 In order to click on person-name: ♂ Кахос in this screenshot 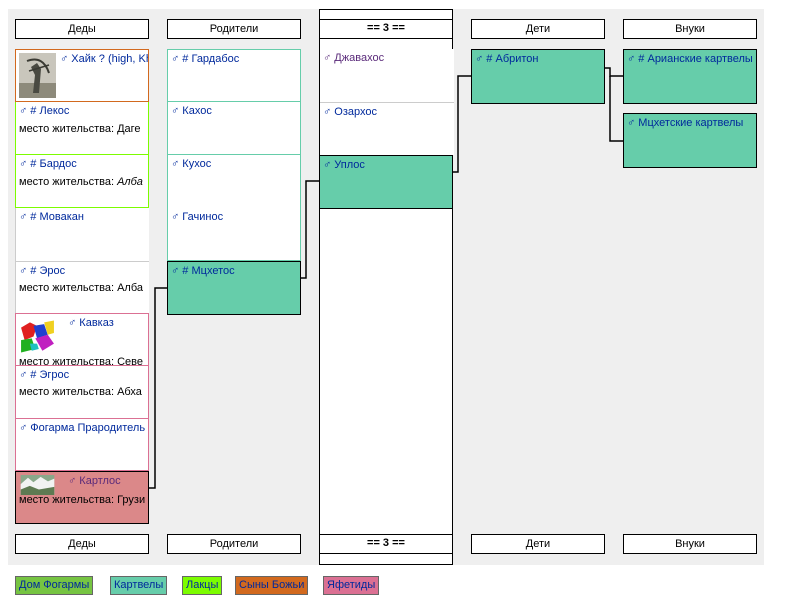, I will do `click(191, 111)`.